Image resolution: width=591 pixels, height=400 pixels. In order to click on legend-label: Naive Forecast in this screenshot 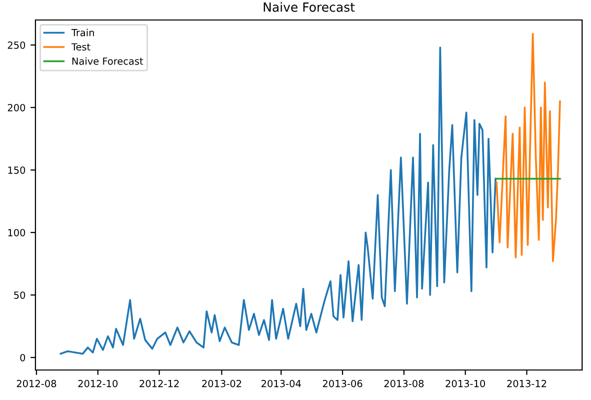, I will do `click(108, 61)`.